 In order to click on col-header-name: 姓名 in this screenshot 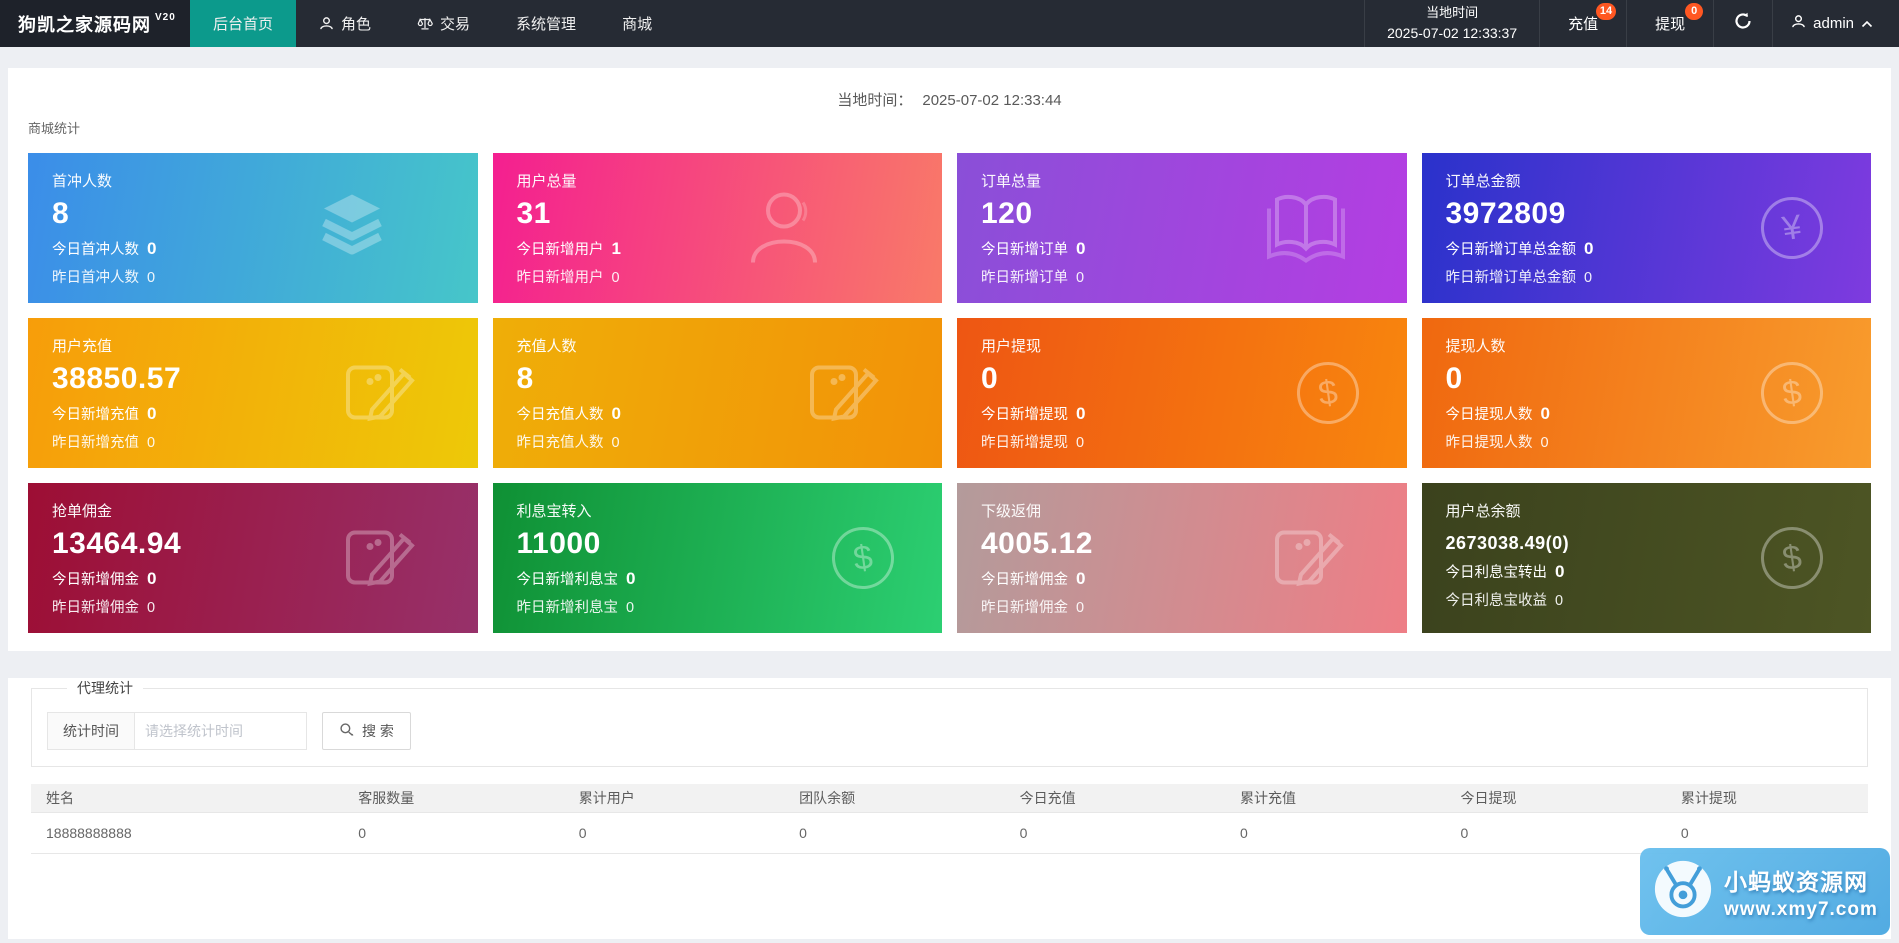, I will do `click(187, 798)`.